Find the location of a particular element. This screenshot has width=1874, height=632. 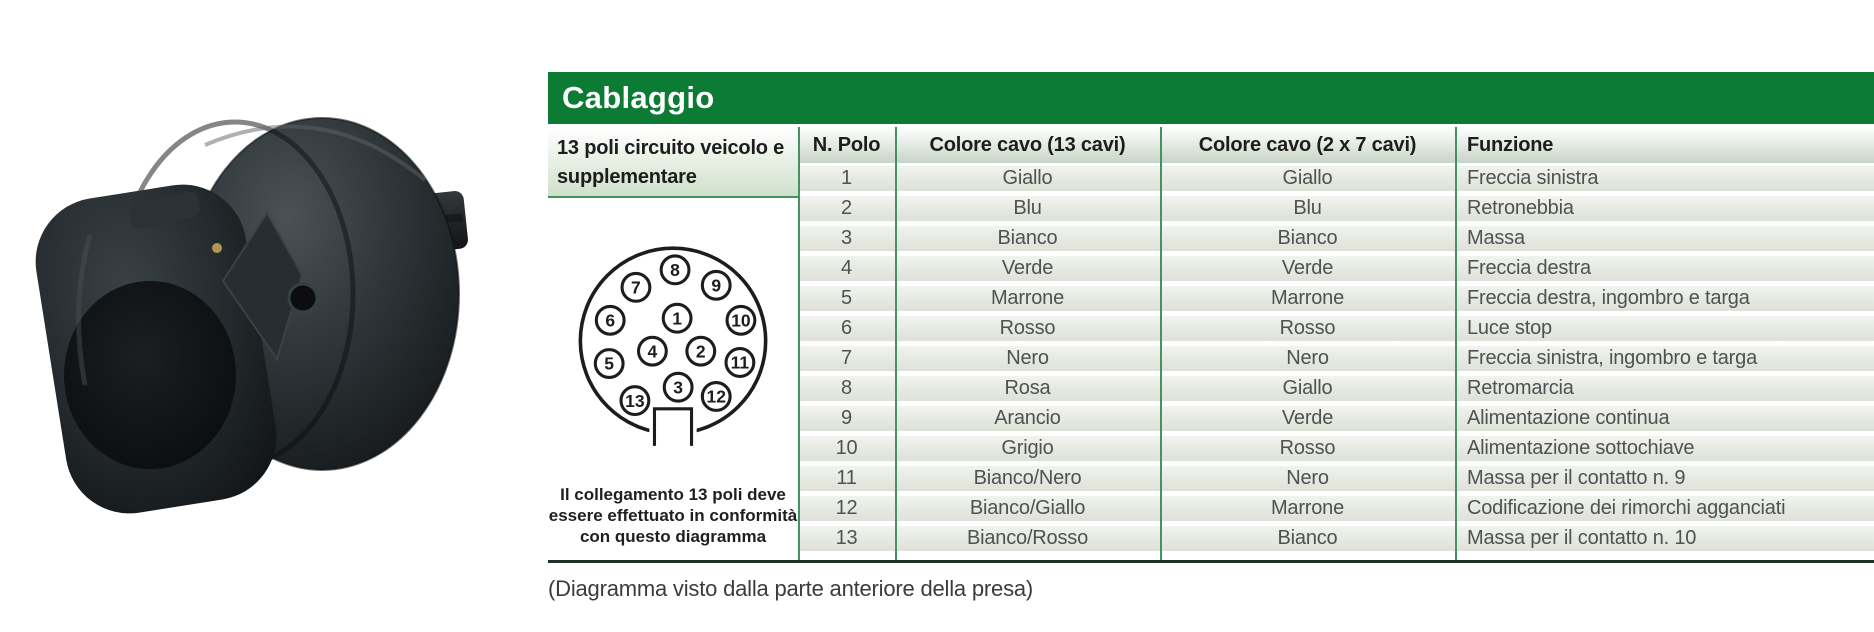

cell-colore-13-cavi: Arancio is located at coordinates (1027, 418).